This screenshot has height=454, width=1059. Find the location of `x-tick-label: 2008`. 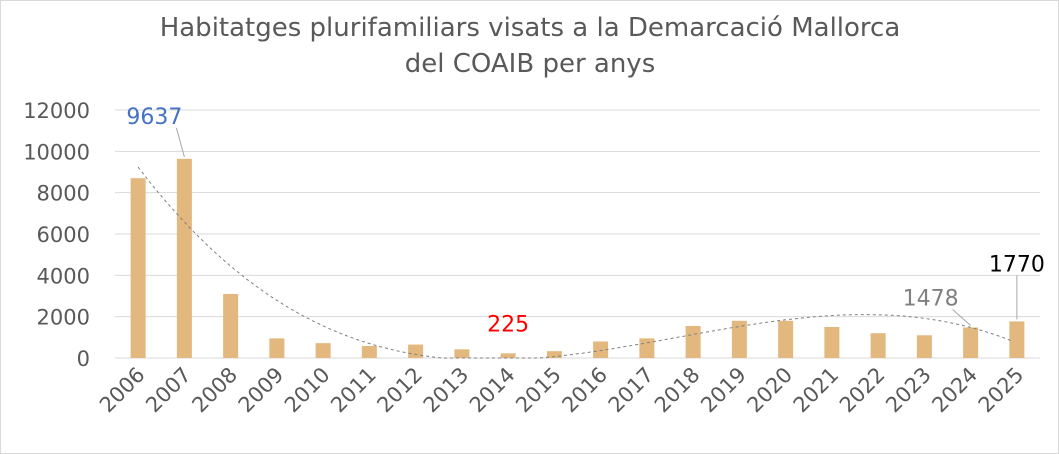

x-tick-label: 2008 is located at coordinates (214, 390).